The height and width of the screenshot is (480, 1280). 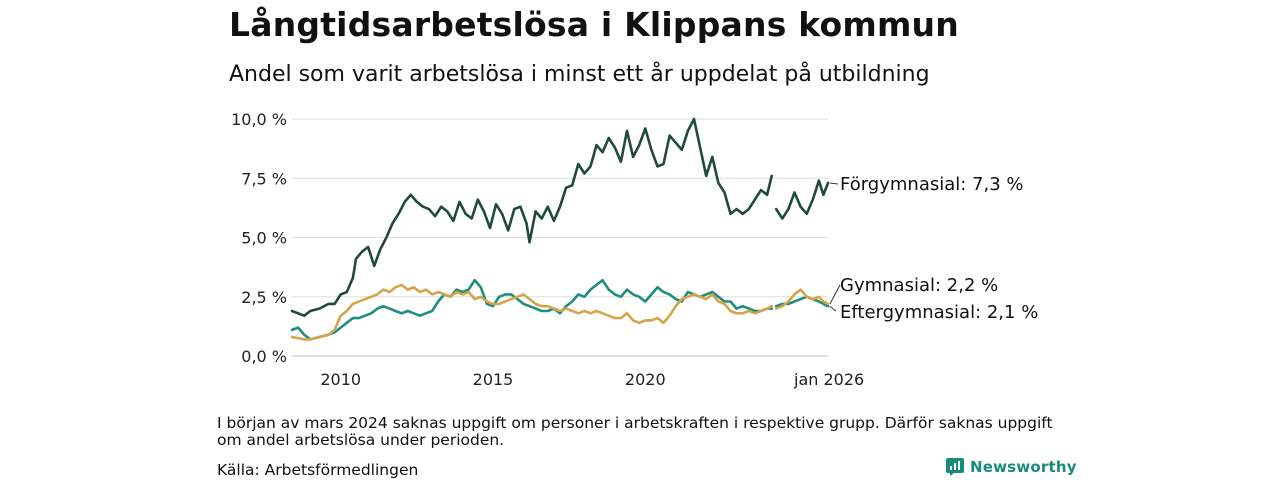 I want to click on chart-title: Långtidsarbetslösa i Klippans kommun, so click(x=594, y=24).